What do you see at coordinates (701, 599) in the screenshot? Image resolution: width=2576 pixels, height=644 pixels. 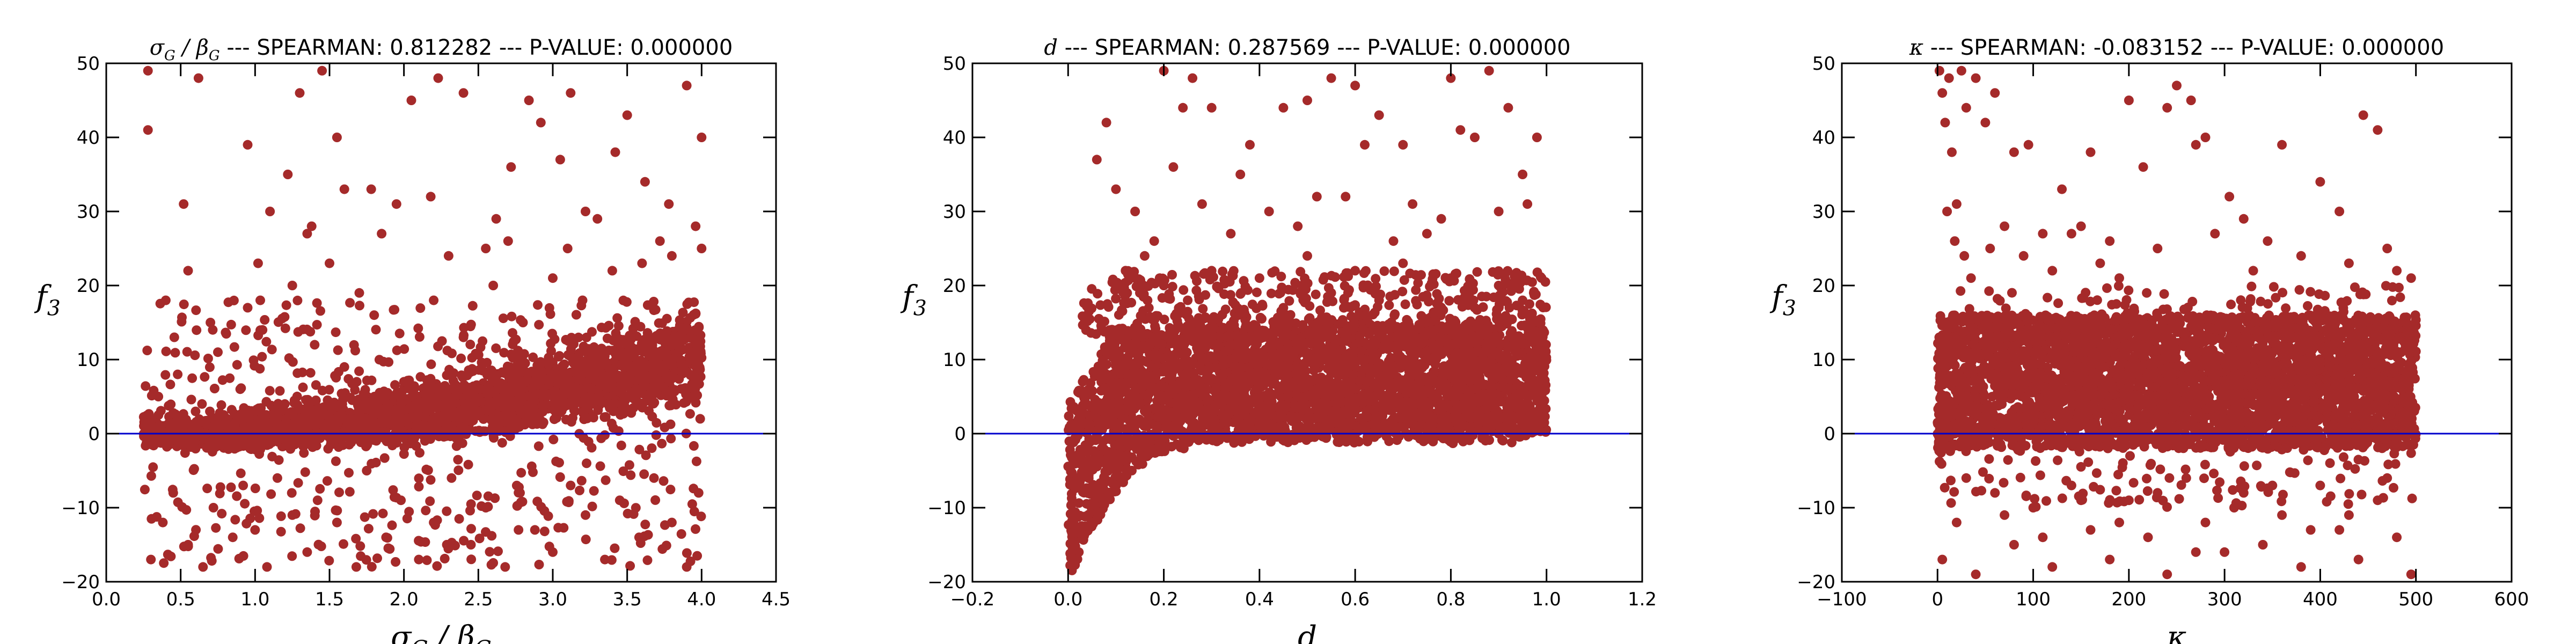 I see `x-tick-label: 4.0` at bounding box center [701, 599].